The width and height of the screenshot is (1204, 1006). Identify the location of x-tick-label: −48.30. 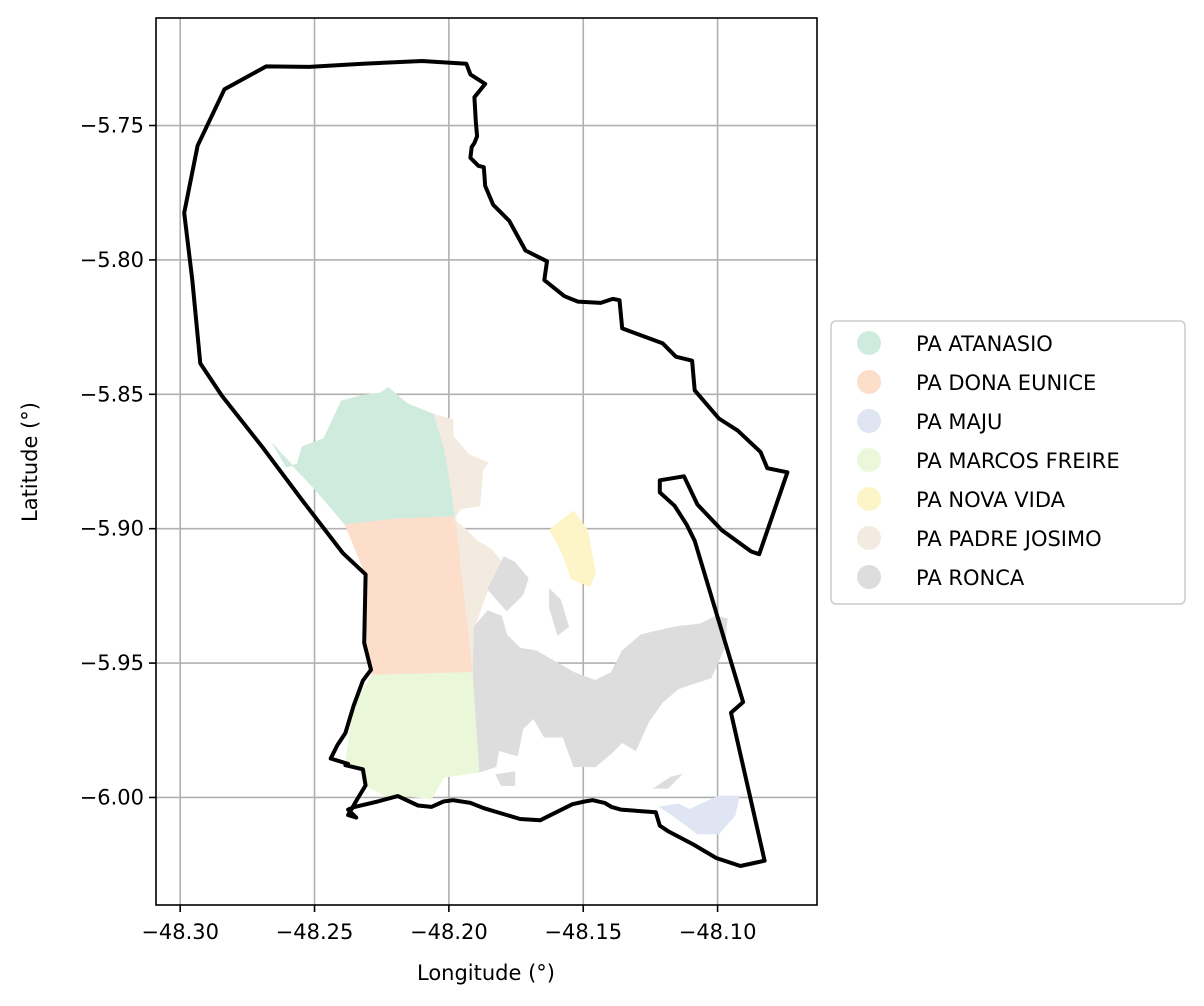
(180, 932).